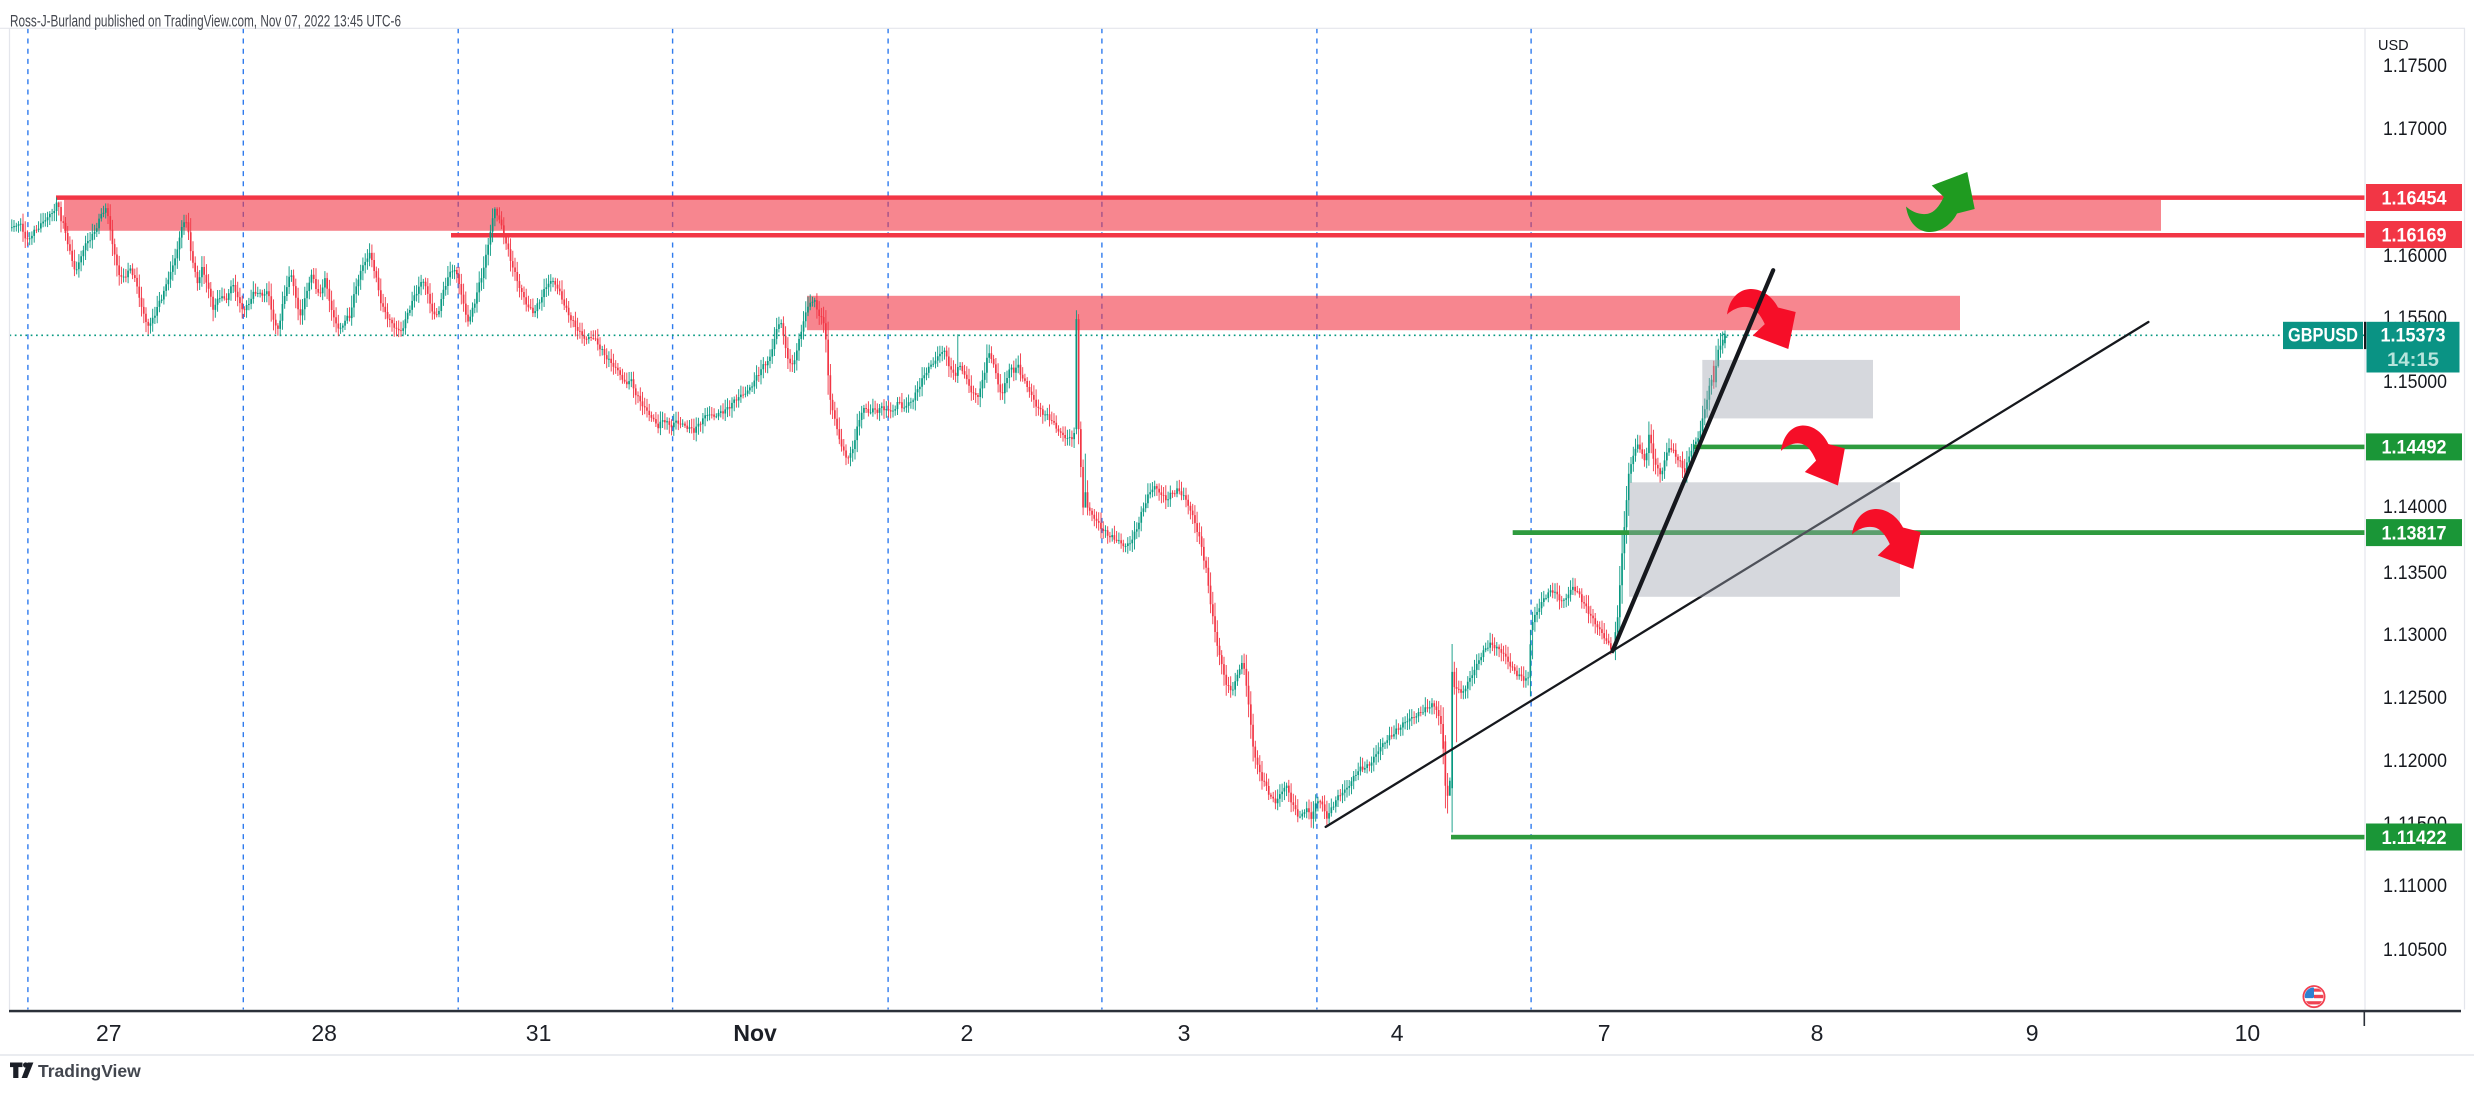 This screenshot has width=2474, height=1094. I want to click on svg-text: 27, so click(109, 1033).